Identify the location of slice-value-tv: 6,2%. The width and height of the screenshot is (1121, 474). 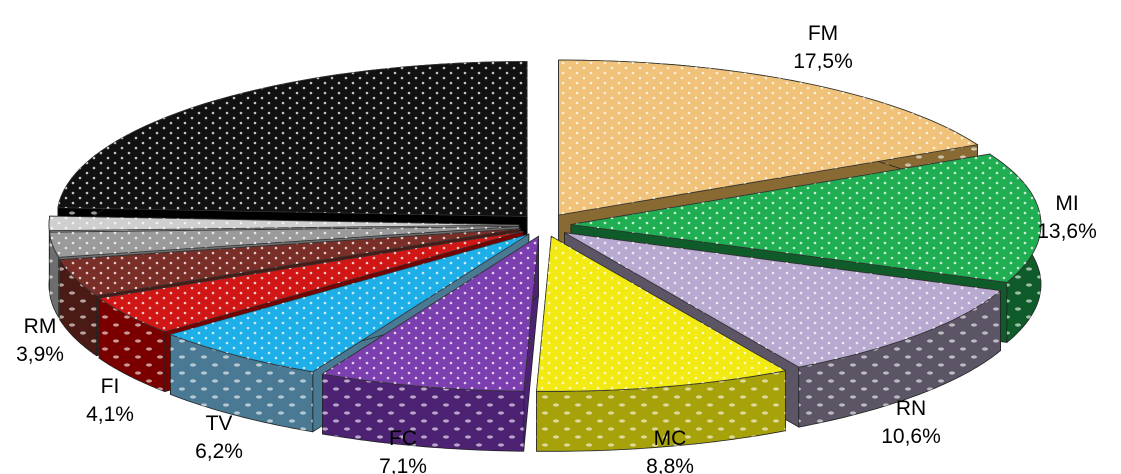
(219, 451).